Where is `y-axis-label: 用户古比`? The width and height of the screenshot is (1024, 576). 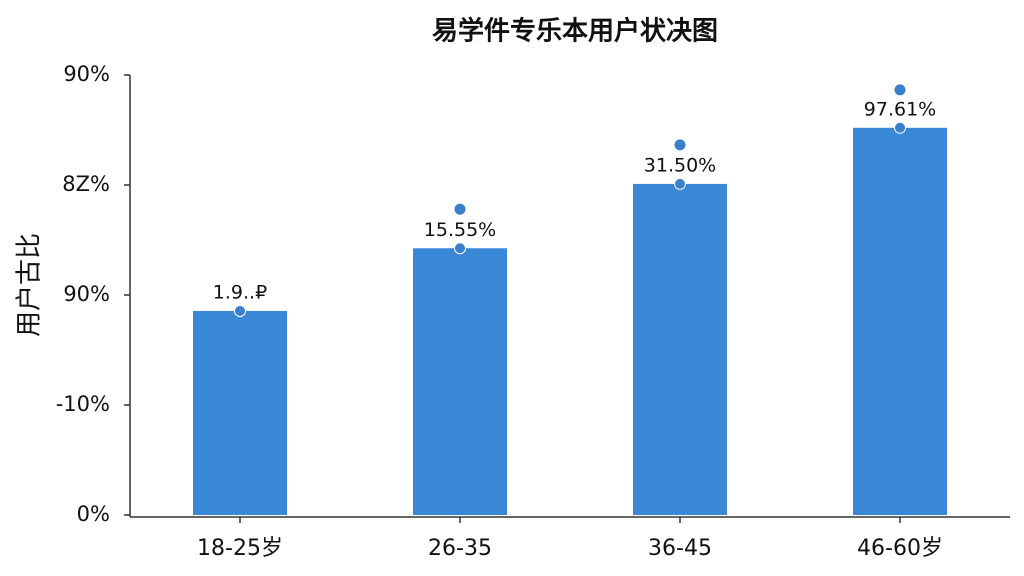 y-axis-label: 用户古比 is located at coordinates (30, 285).